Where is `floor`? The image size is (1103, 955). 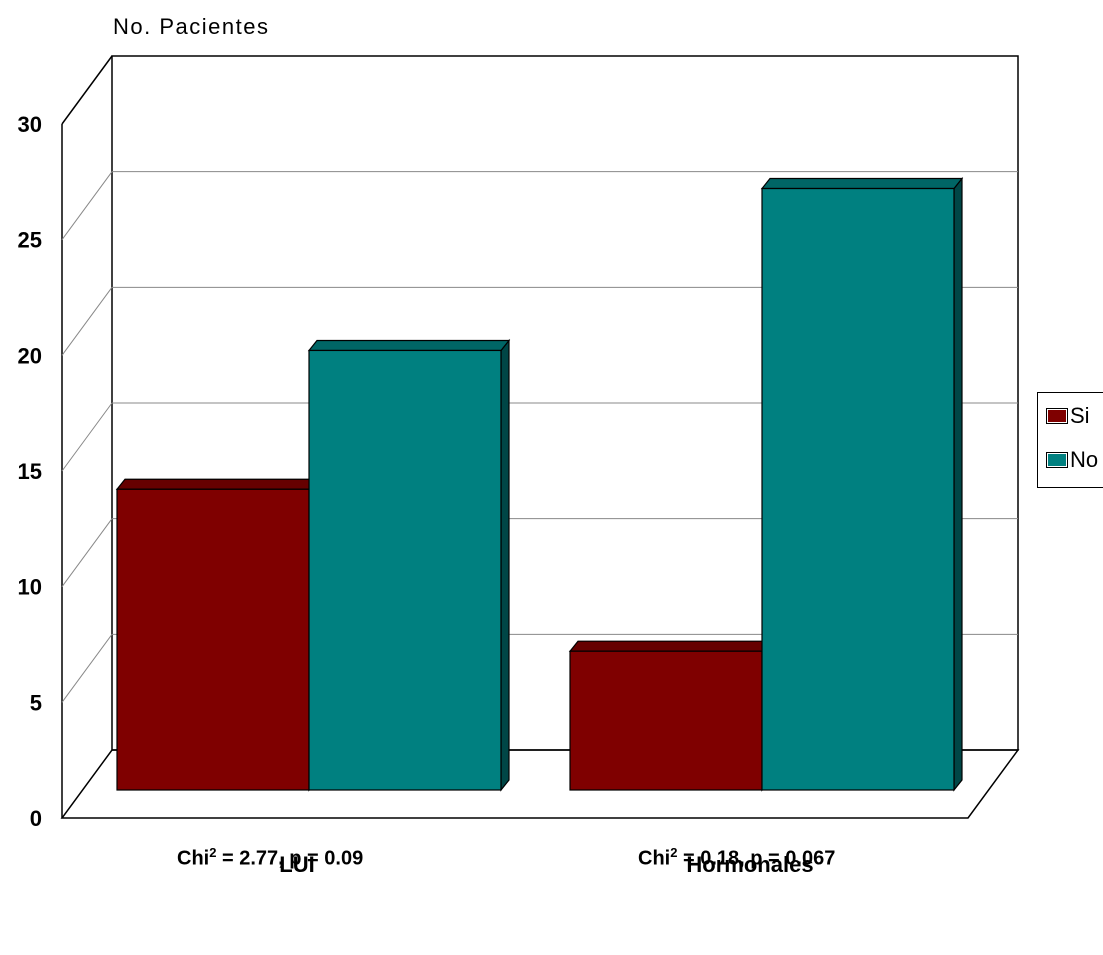
floor is located at coordinates (540, 784).